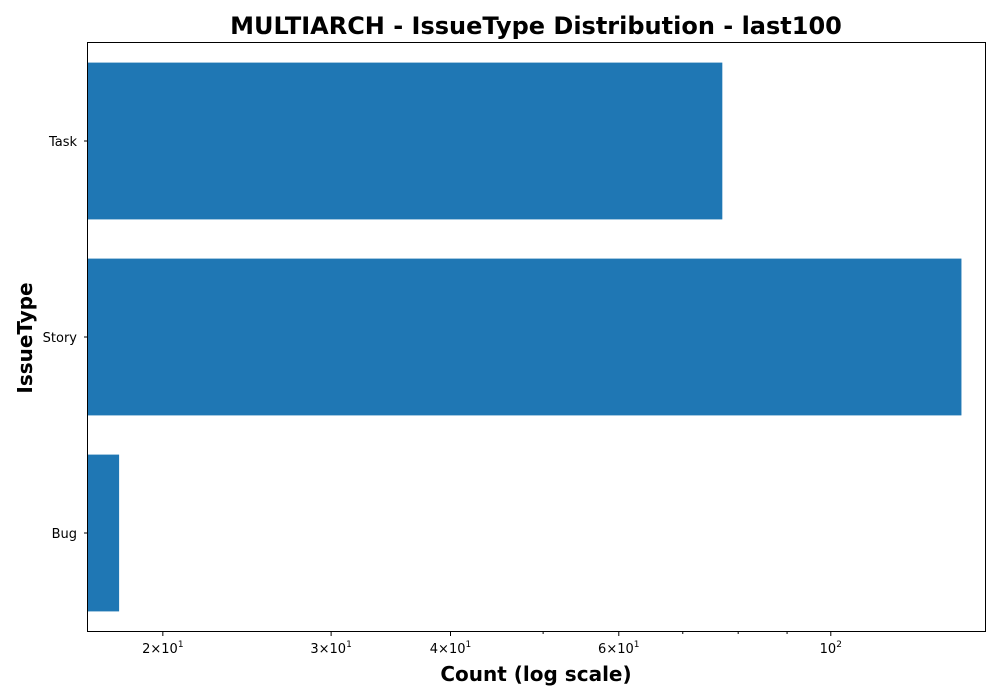 The image size is (1000, 700). What do you see at coordinates (60, 338) in the screenshot?
I see `y-tick-label-story: Story` at bounding box center [60, 338].